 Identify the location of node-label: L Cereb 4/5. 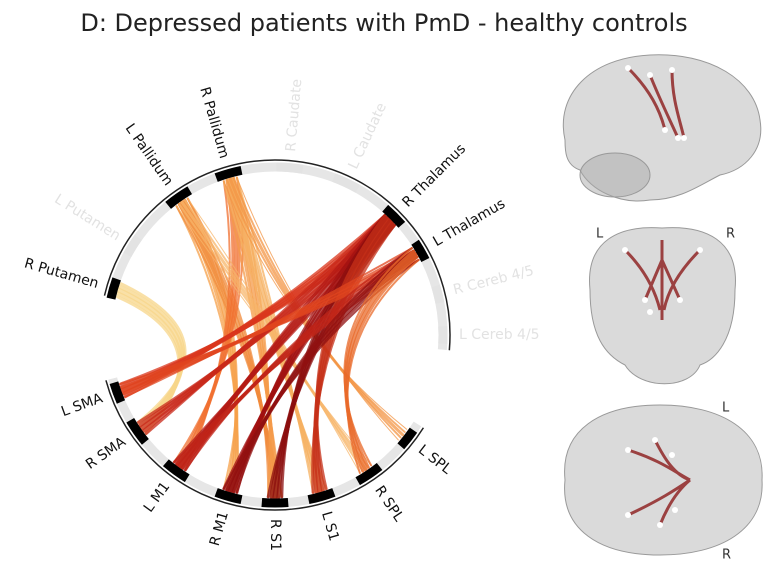
(499, 335).